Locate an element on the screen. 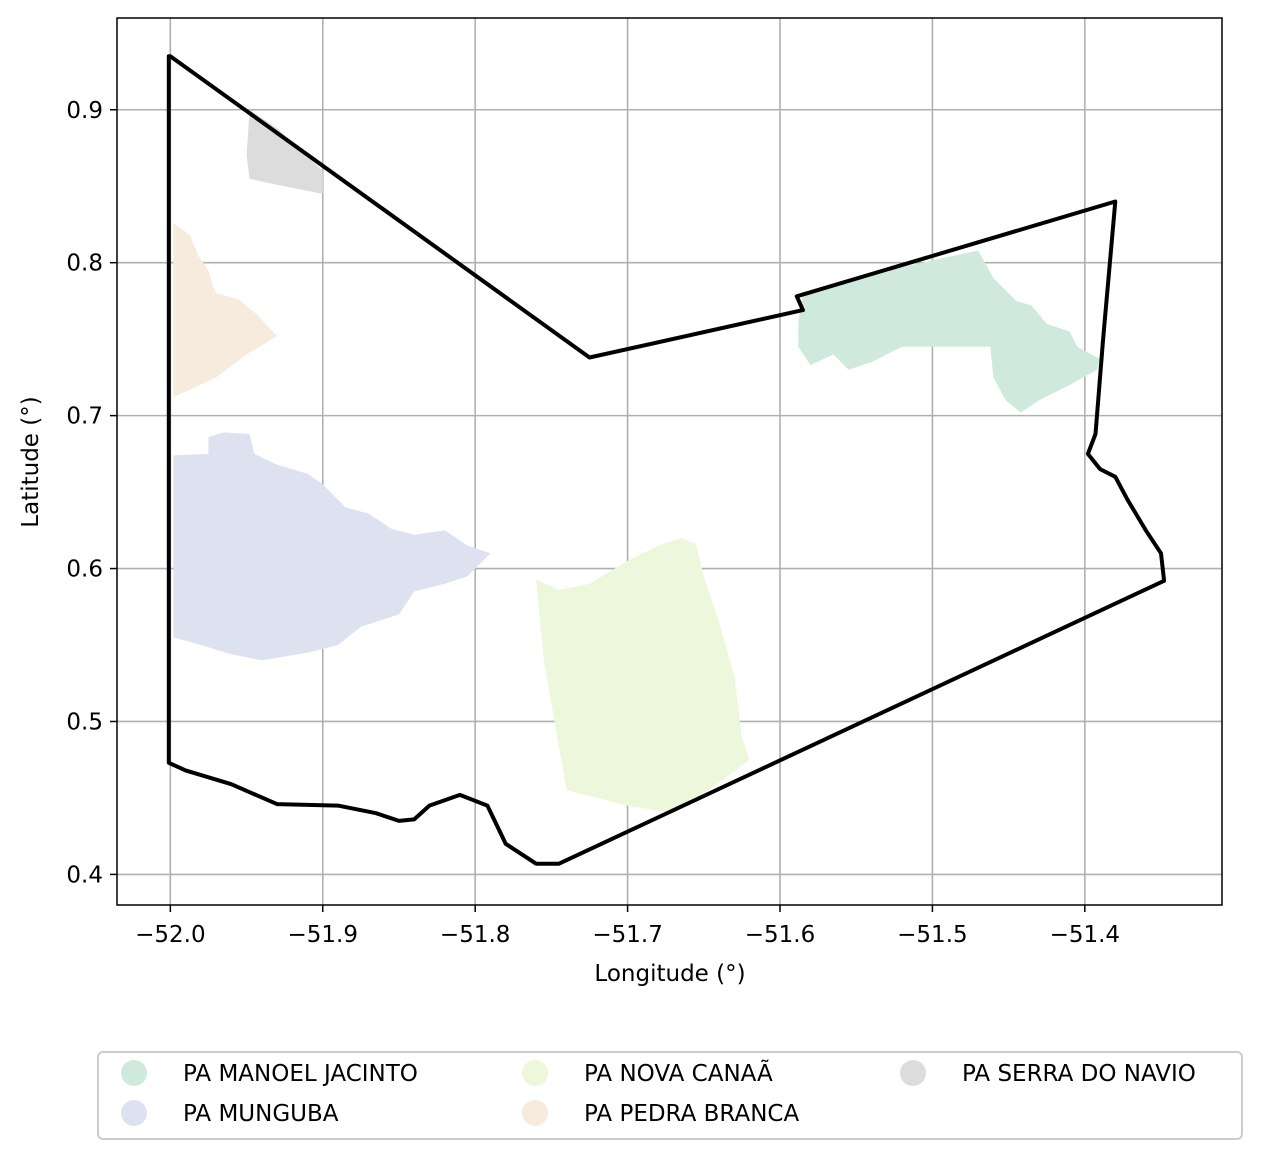 This screenshot has width=1261, height=1158. x-axis-label: Longitude (°) is located at coordinates (669, 974).